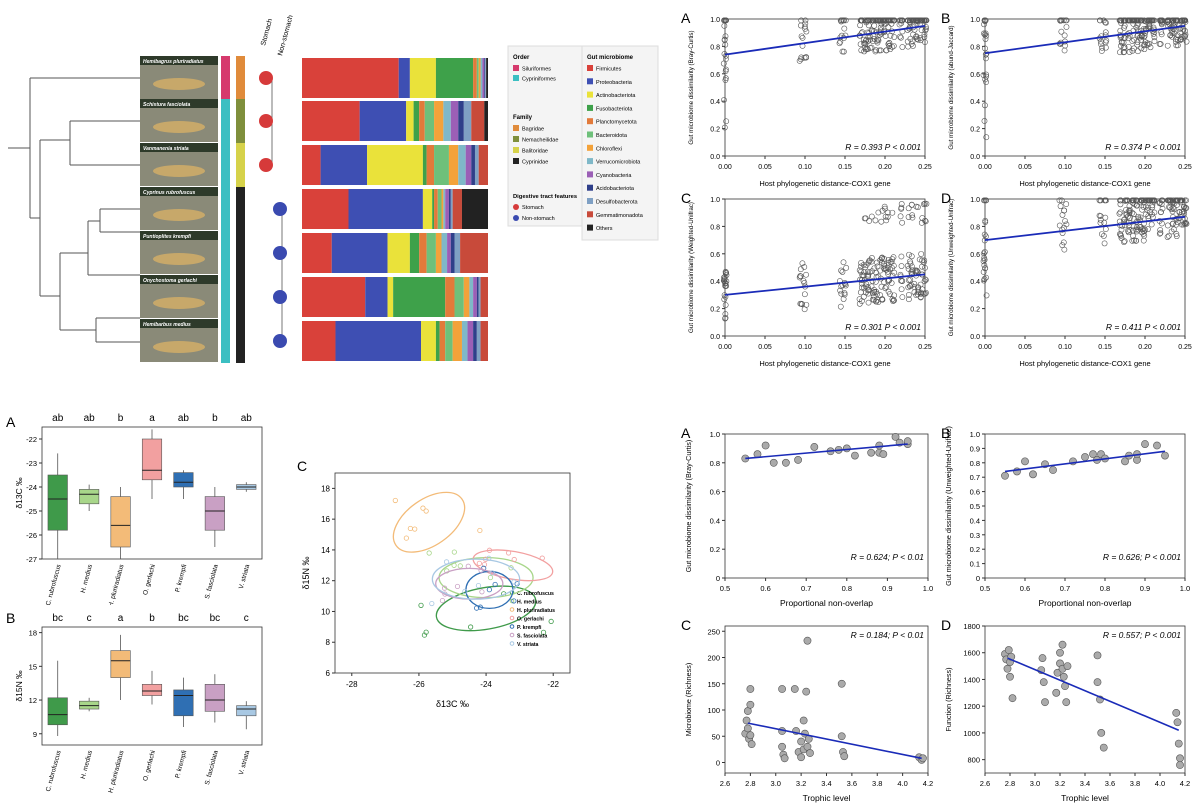  What do you see at coordinates (325, 488) in the screenshot?
I see `y-tick-label: 18` at bounding box center [325, 488].